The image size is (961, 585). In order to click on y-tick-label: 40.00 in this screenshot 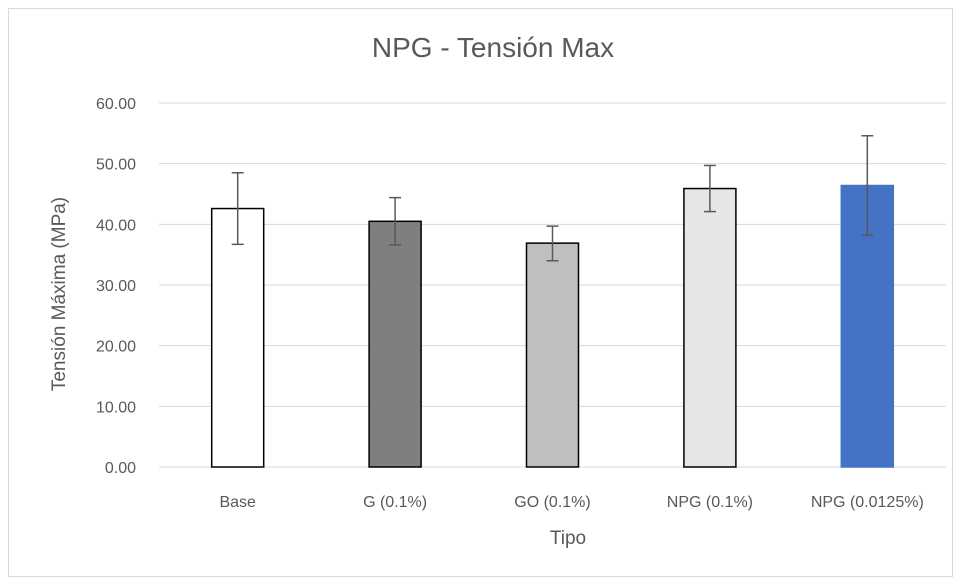, I will do `click(116, 225)`.